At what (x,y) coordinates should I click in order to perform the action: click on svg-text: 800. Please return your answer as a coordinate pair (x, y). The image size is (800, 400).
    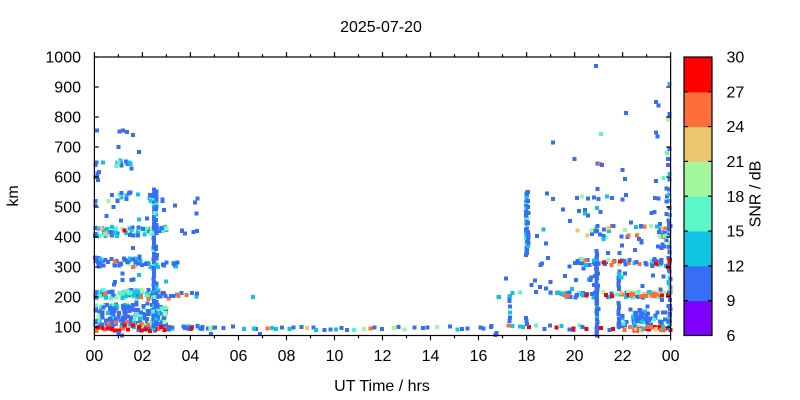
    Looking at the image, I should click on (67, 118).